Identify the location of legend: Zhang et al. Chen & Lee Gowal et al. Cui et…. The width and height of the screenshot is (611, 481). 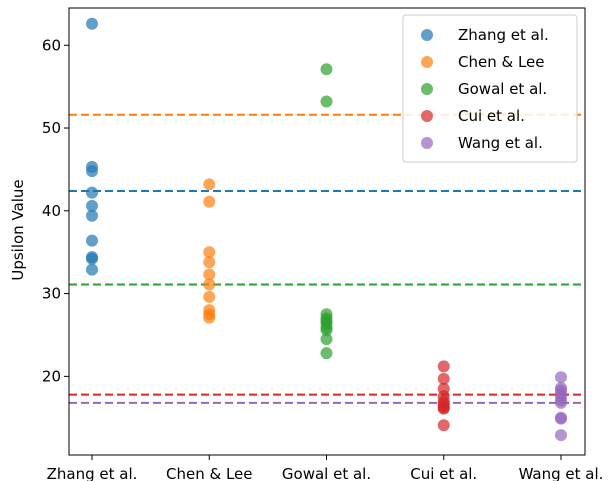
(490, 88).